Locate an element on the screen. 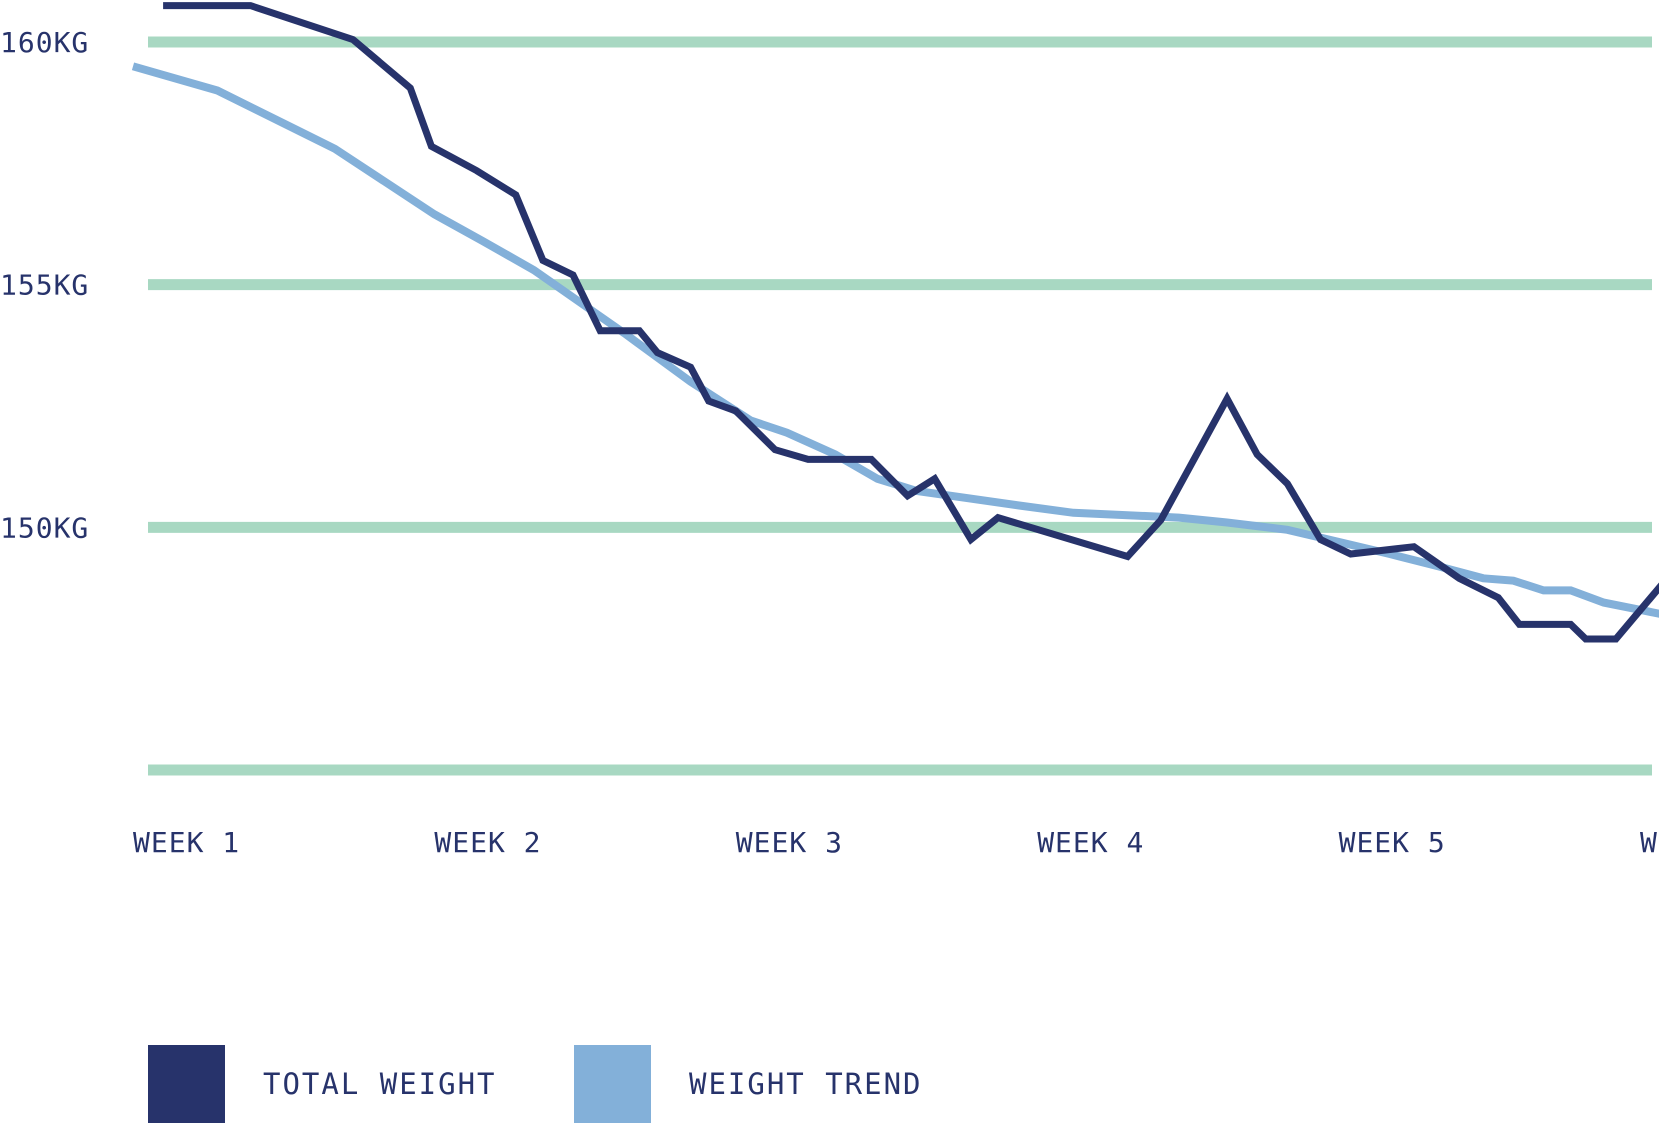  legend-item-total-weight: TOTAL WEIGHT is located at coordinates (322, 1084).